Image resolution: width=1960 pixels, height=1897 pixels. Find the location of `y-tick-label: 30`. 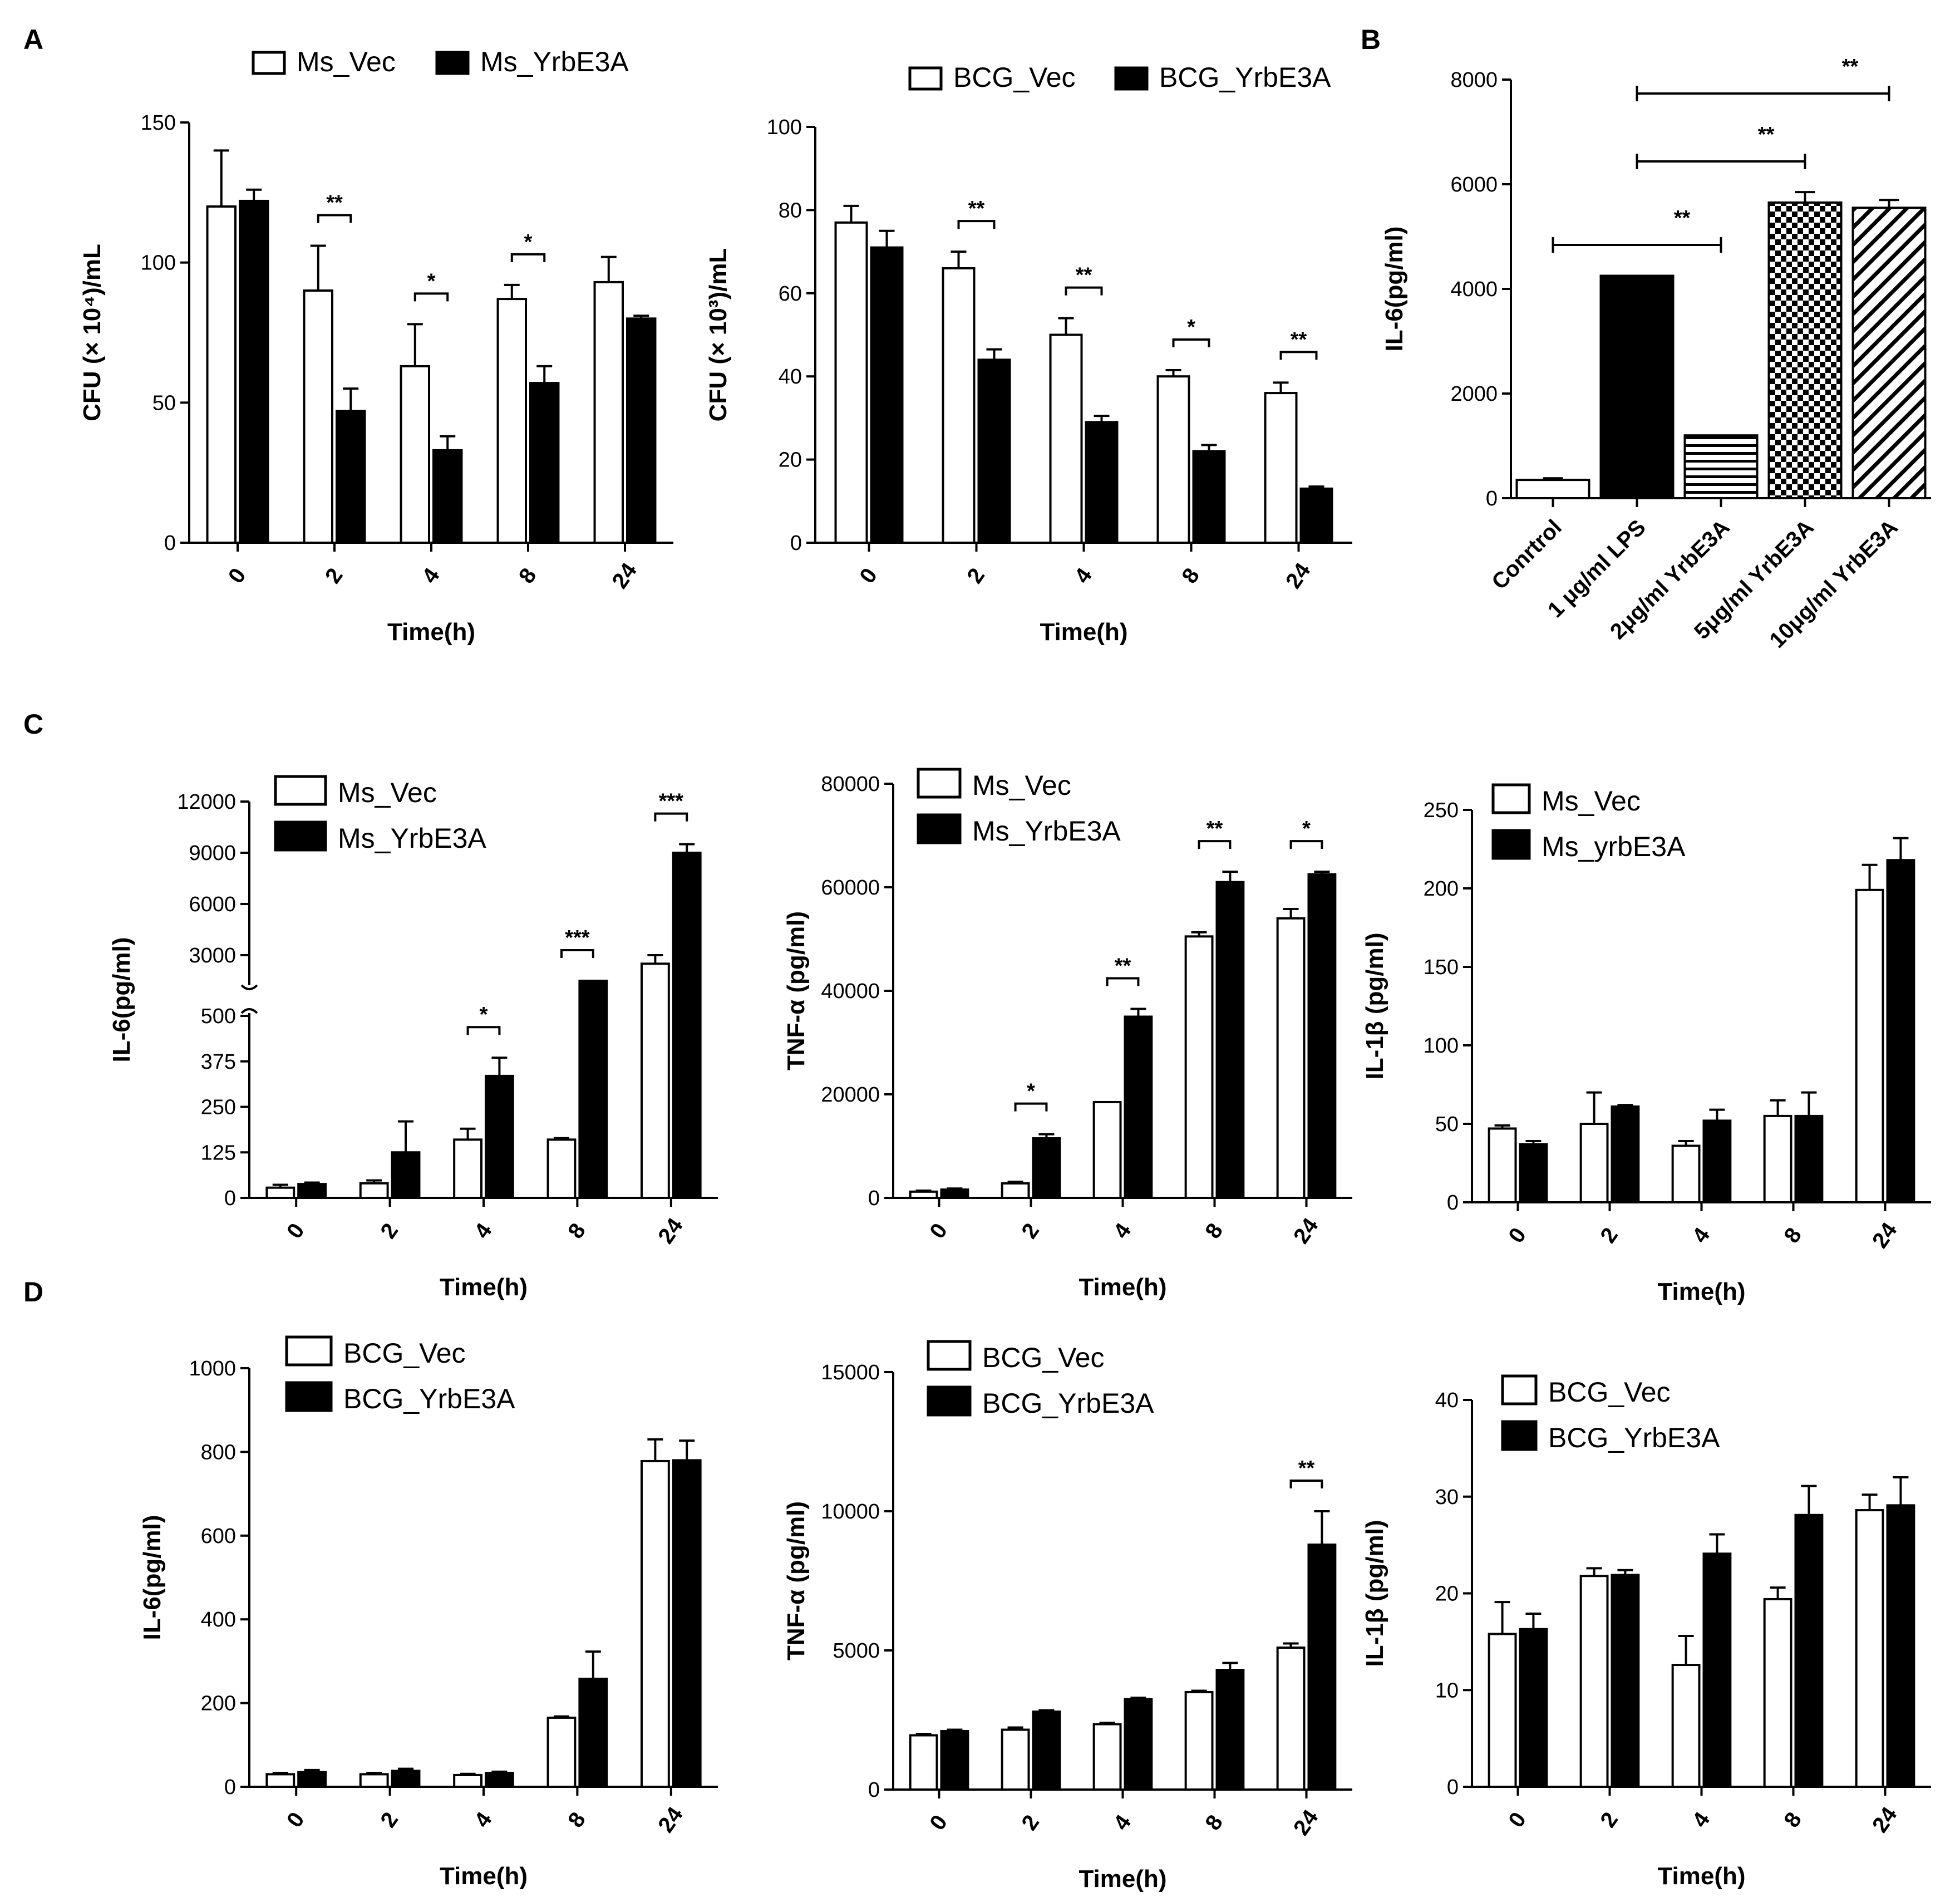

y-tick-label: 30 is located at coordinates (1447, 1497).